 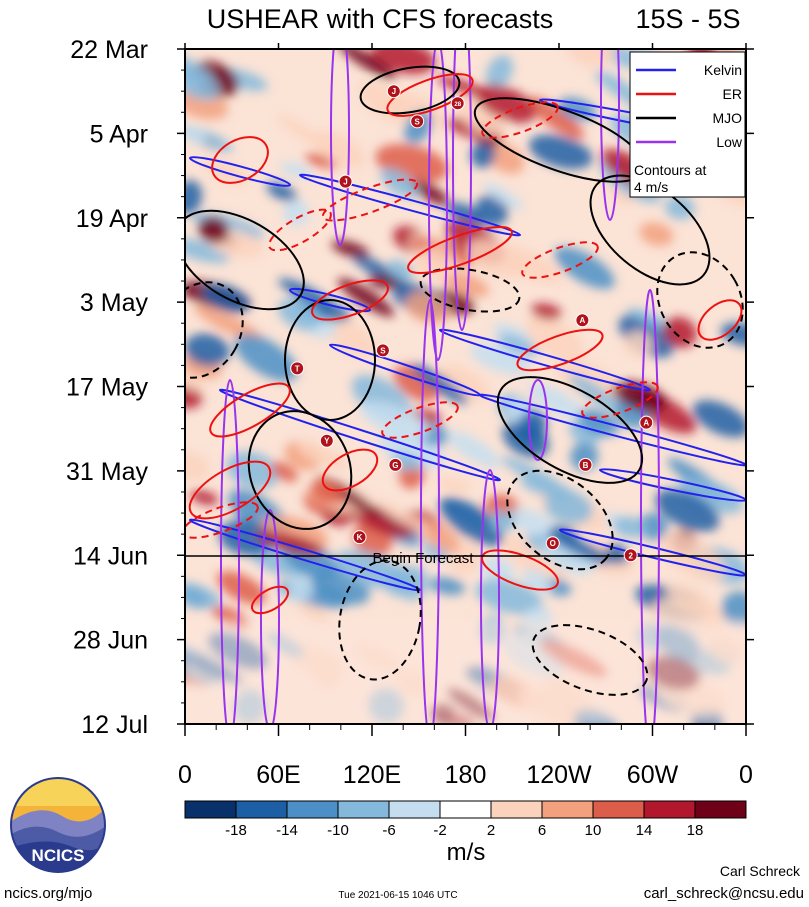 I want to click on colorbar-tick-label: -18, so click(x=236, y=830).